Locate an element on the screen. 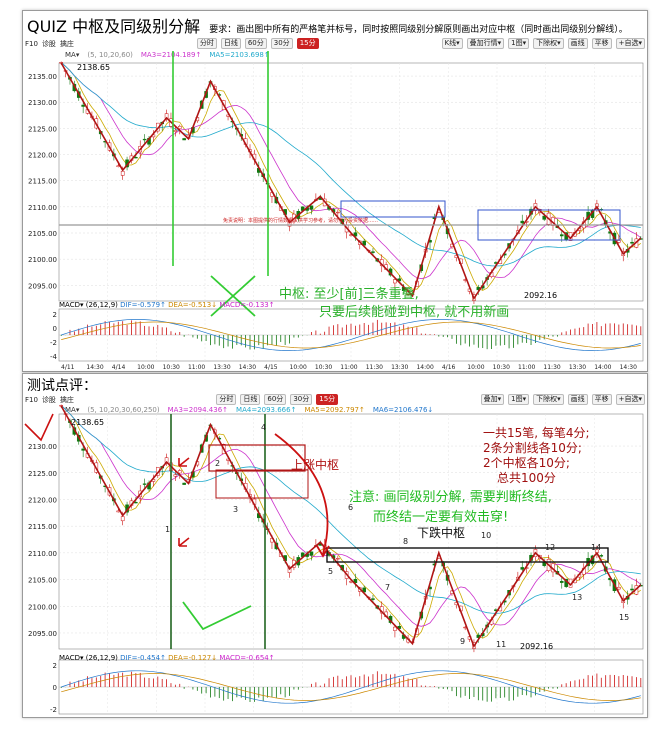  ma-legend-1: (5, 10,20,30,60,250) is located at coordinates (123, 410).